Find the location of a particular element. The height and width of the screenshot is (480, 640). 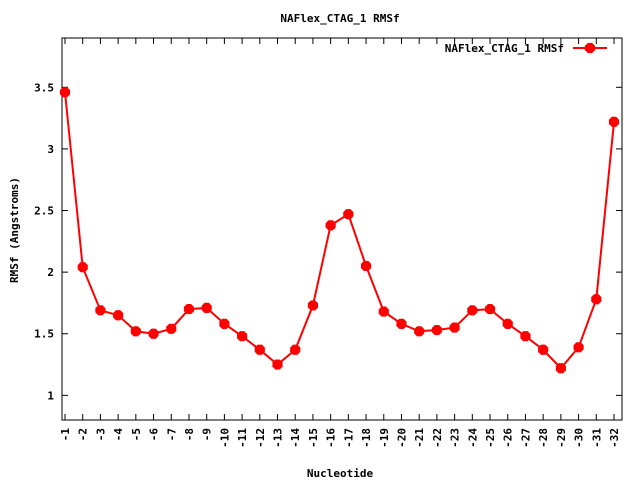

x-axis-label: Nucleotide is located at coordinates (340, 473).